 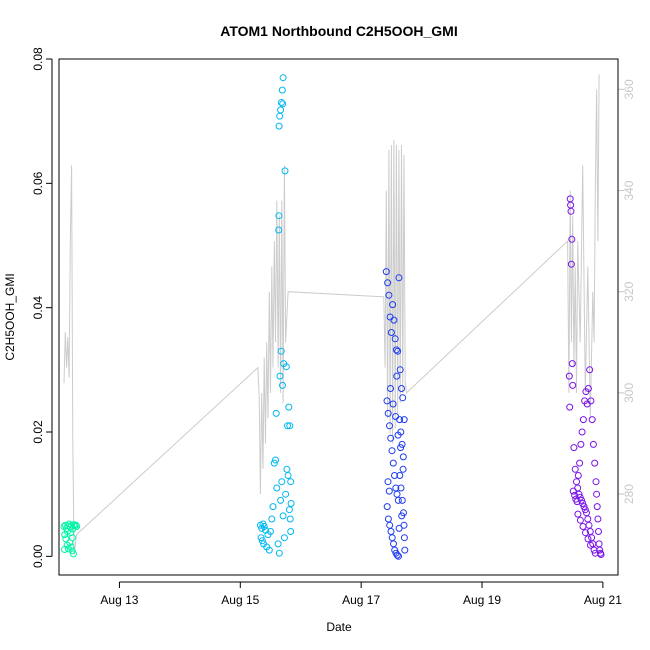 I want to click on y2-tick-label: 340, so click(x=629, y=190).